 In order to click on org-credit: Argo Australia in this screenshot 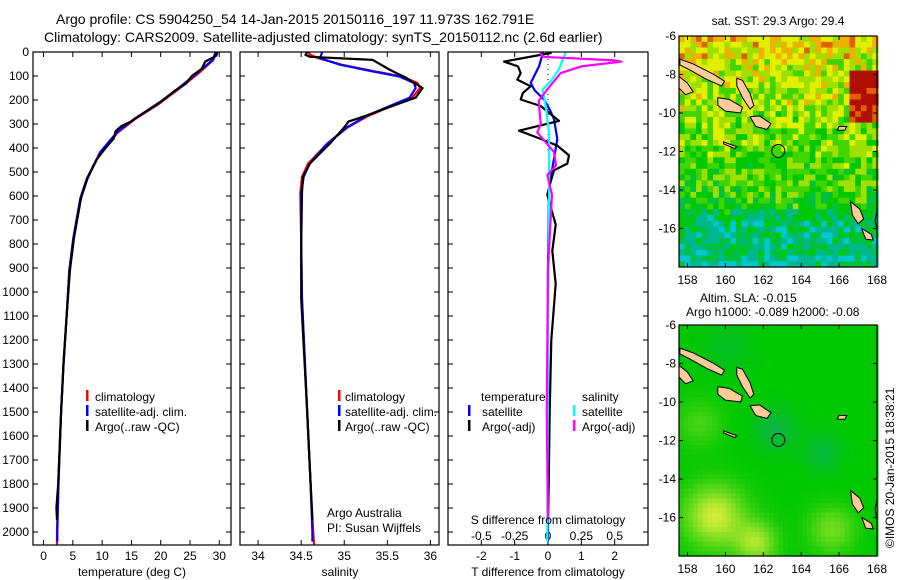, I will do `click(364, 513)`.